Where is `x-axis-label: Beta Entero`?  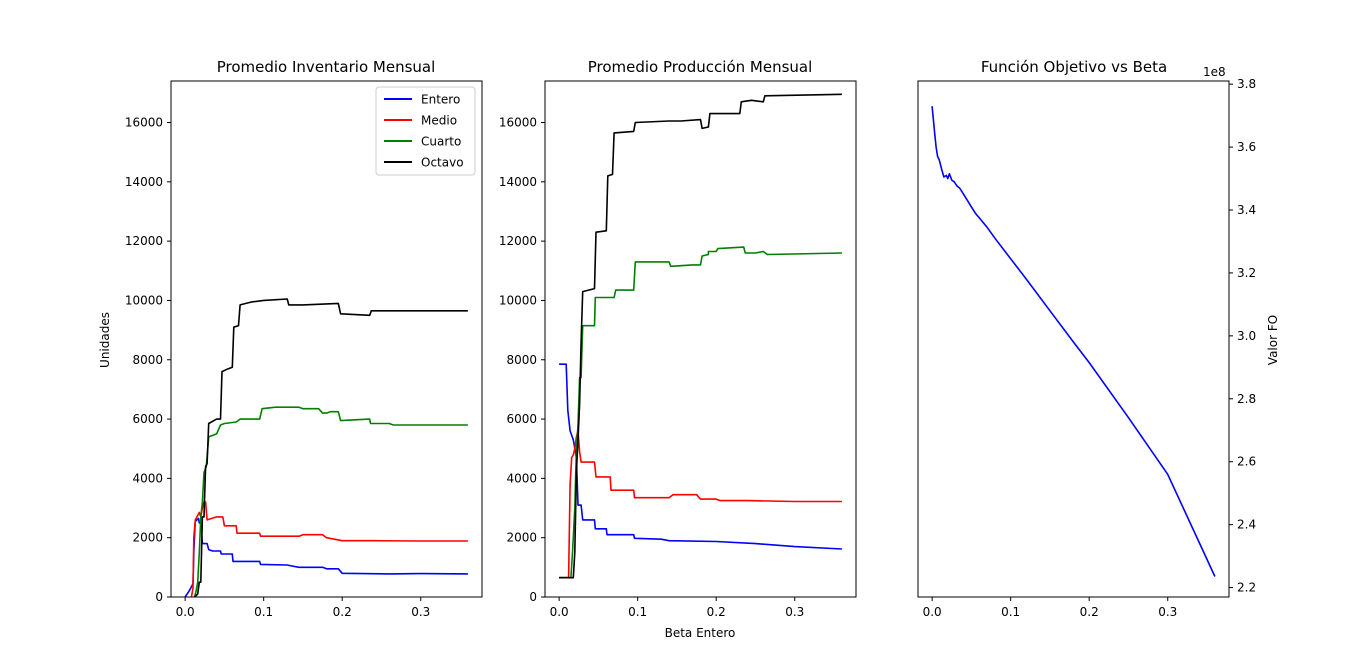
x-axis-label: Beta Entero is located at coordinates (700, 633).